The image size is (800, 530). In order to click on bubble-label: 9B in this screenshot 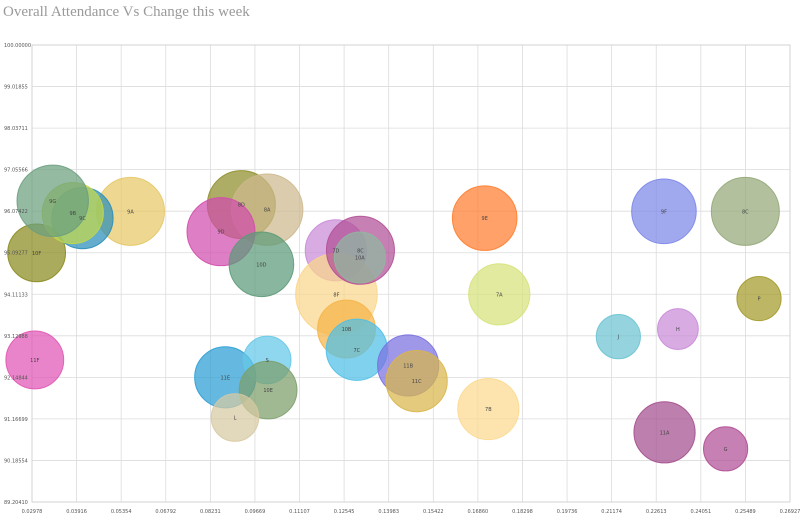, I will do `click(72, 214)`.